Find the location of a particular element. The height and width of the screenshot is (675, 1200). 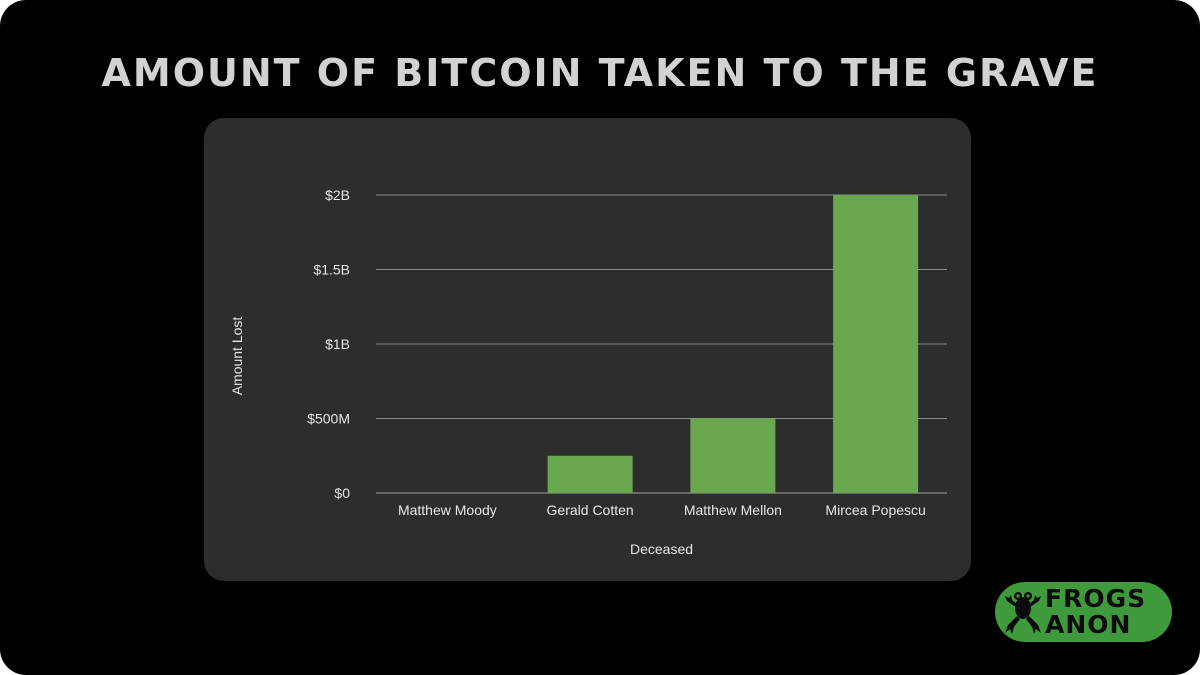

y-axis-title: Amount Lost is located at coordinates (237, 356).